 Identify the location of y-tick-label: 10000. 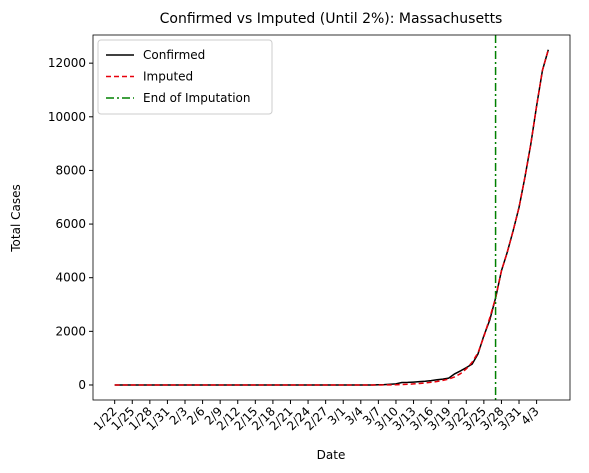
(67, 117).